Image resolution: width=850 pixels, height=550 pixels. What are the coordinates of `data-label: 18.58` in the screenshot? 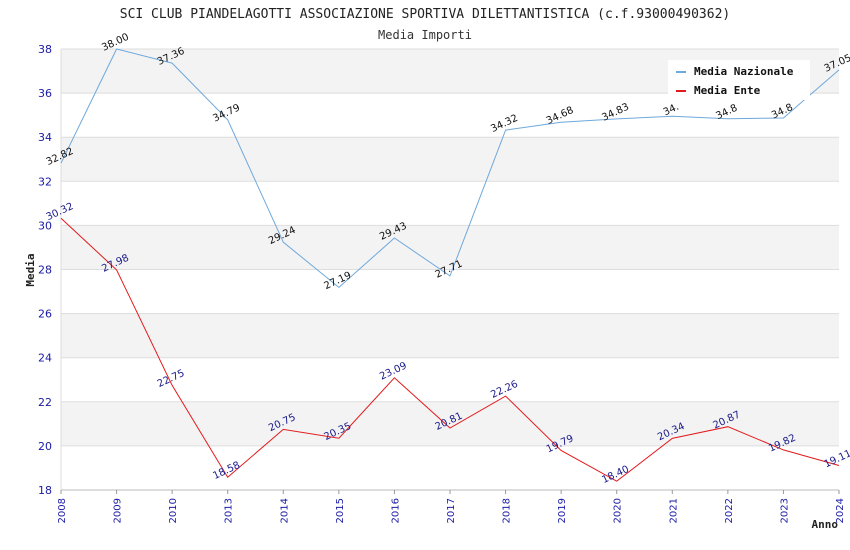 It's located at (226, 471).